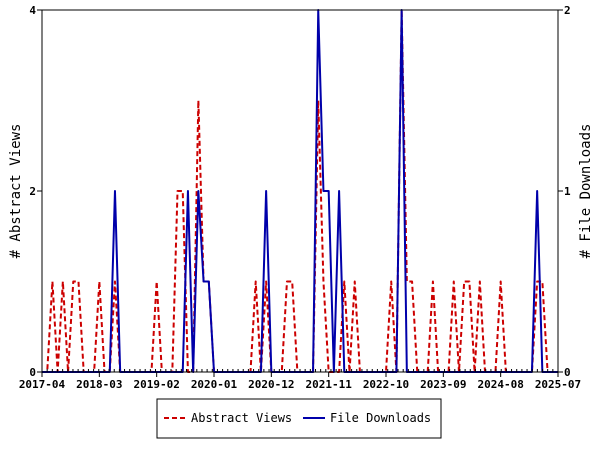  Describe the element at coordinates (567, 372) in the screenshot. I see `y-right-tick-label: 0` at that location.